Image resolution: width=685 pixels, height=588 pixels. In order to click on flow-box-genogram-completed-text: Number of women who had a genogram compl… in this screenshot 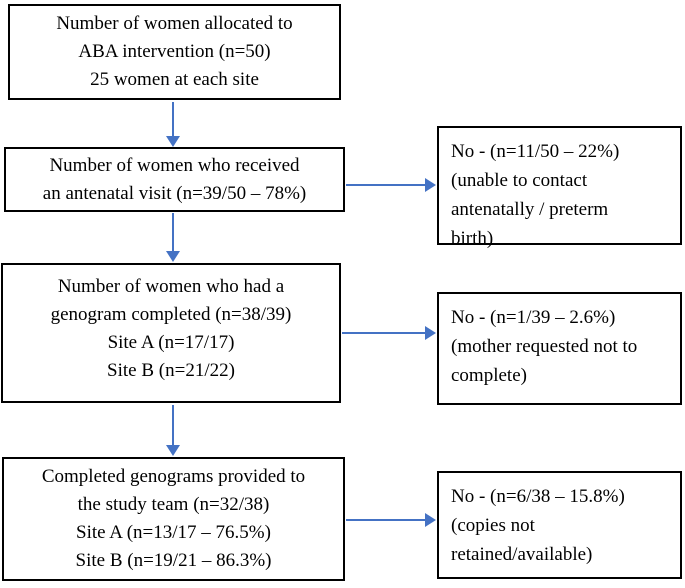, I will do `click(171, 328)`.